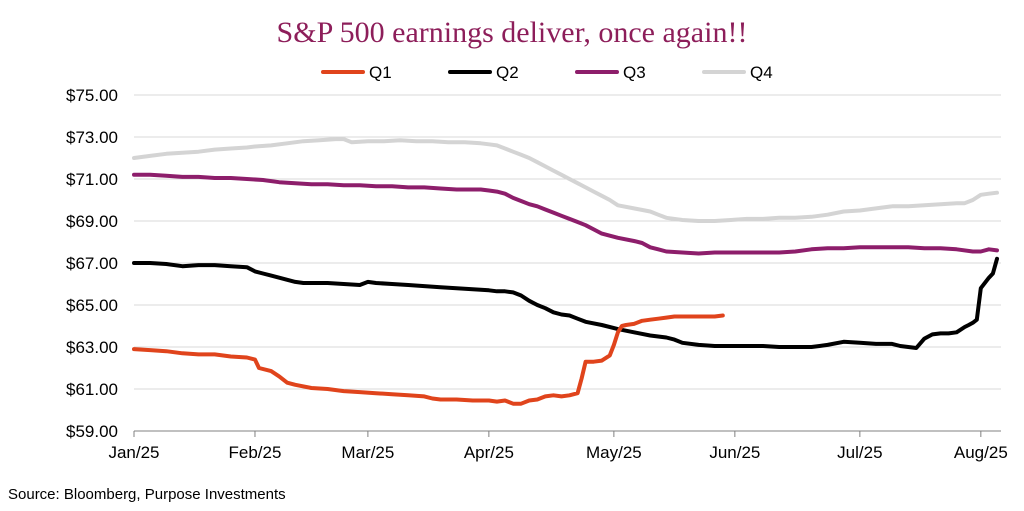  Describe the element at coordinates (859, 452) in the screenshot. I see `x-tick-label: Jul/25` at that location.